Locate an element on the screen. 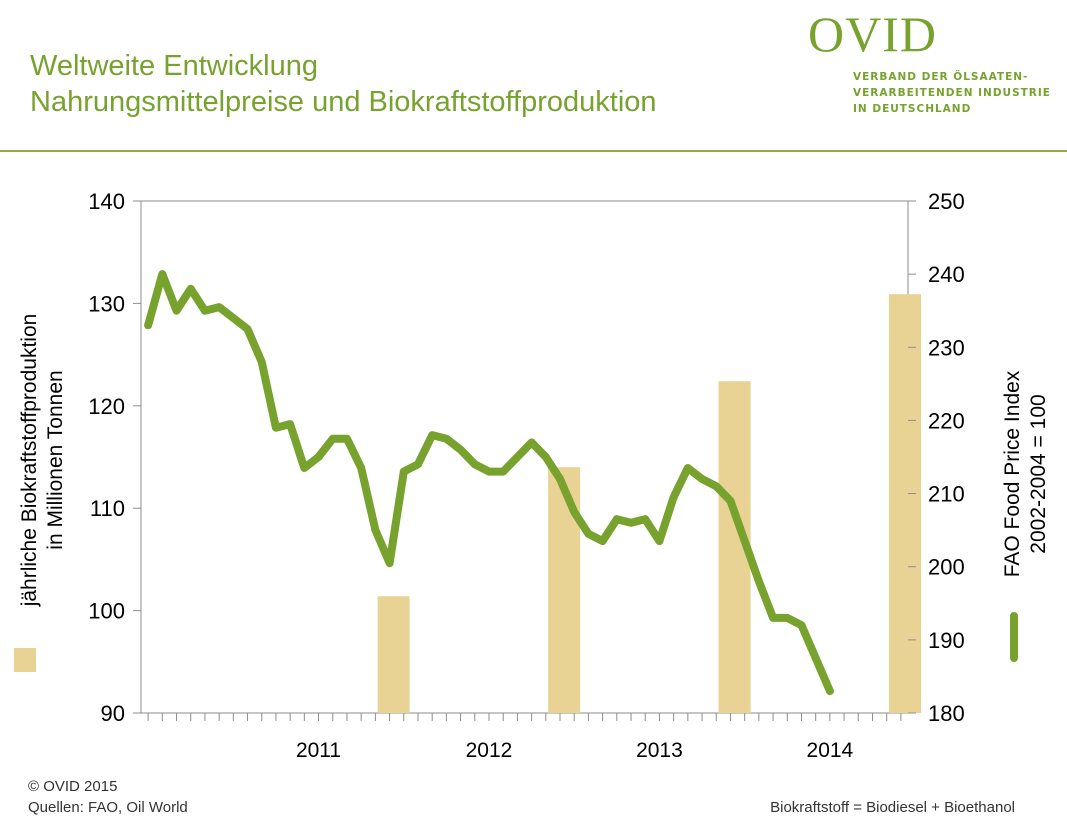 The image size is (1067, 839). left-tick-label: 100 is located at coordinates (106, 611).